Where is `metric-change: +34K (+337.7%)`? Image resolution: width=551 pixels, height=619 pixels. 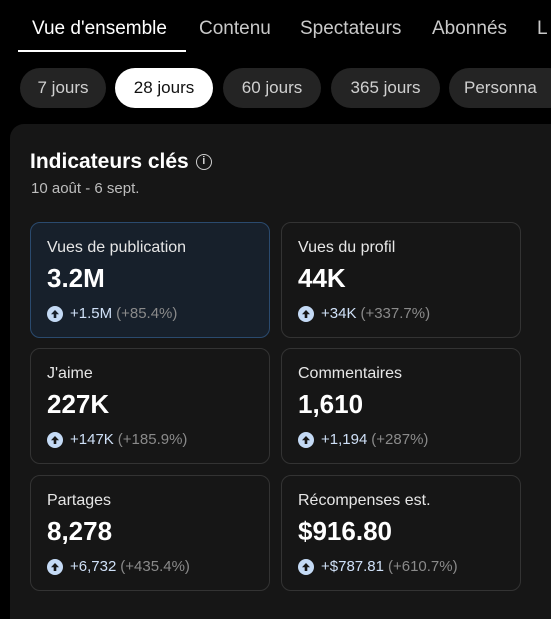
metric-change: +34K (+337.7%) is located at coordinates (364, 313).